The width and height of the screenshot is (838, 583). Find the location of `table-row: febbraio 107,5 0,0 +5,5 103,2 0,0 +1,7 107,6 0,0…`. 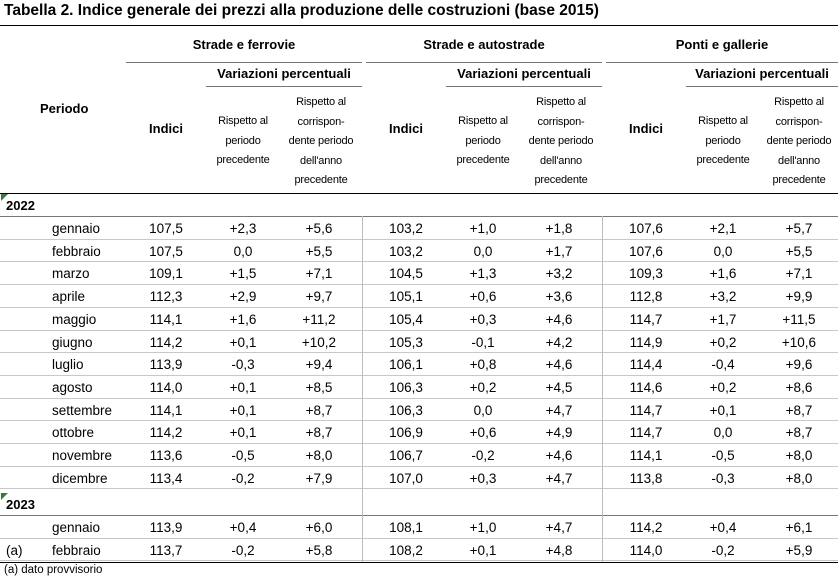

table-row: febbraio 107,5 0,0 +5,5 103,2 0,0 +1,7 107,6 0,0… is located at coordinates (419, 251).